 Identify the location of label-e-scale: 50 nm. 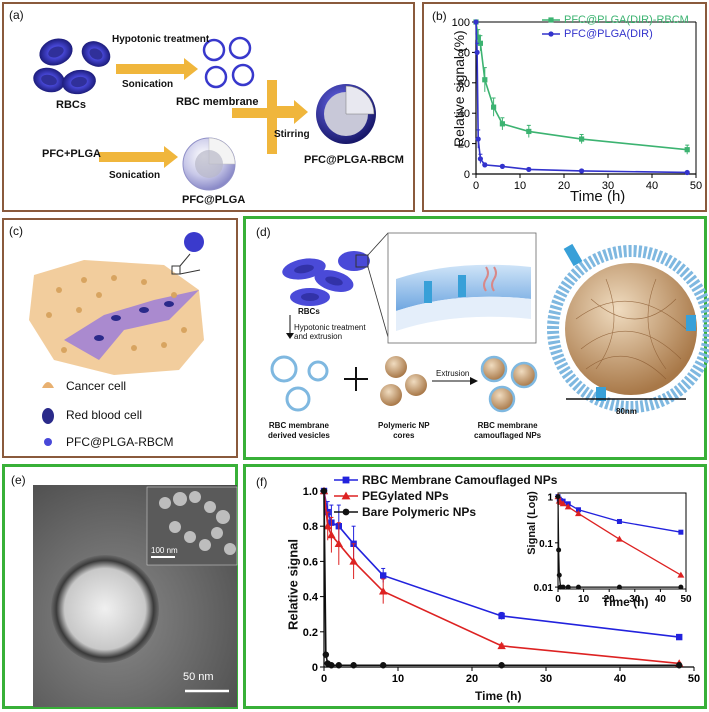
(198, 677).